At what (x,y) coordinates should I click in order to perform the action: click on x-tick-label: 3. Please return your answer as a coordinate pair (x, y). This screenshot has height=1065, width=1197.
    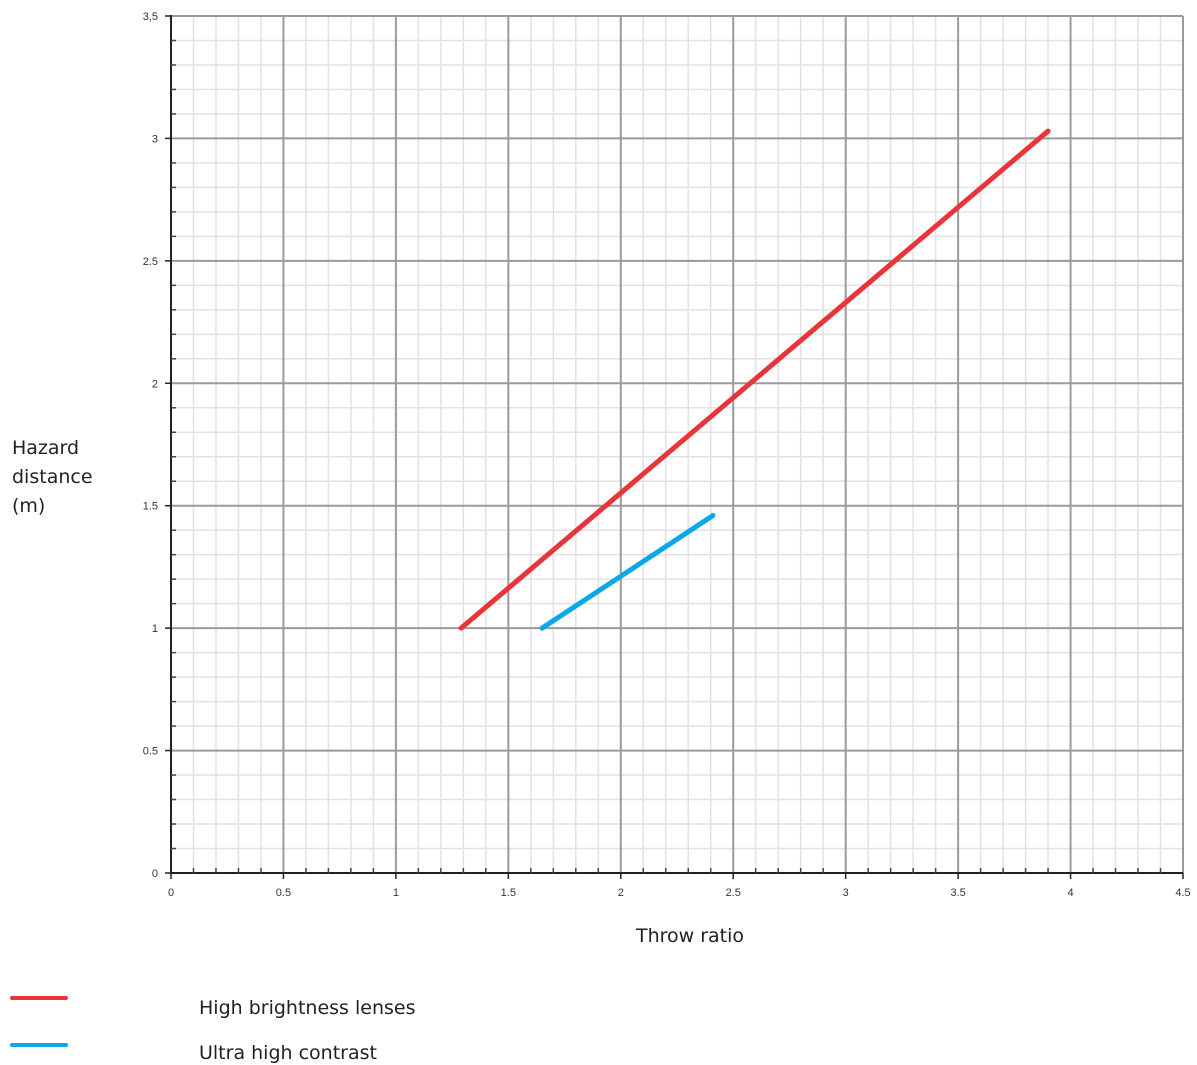
    Looking at the image, I should click on (846, 893).